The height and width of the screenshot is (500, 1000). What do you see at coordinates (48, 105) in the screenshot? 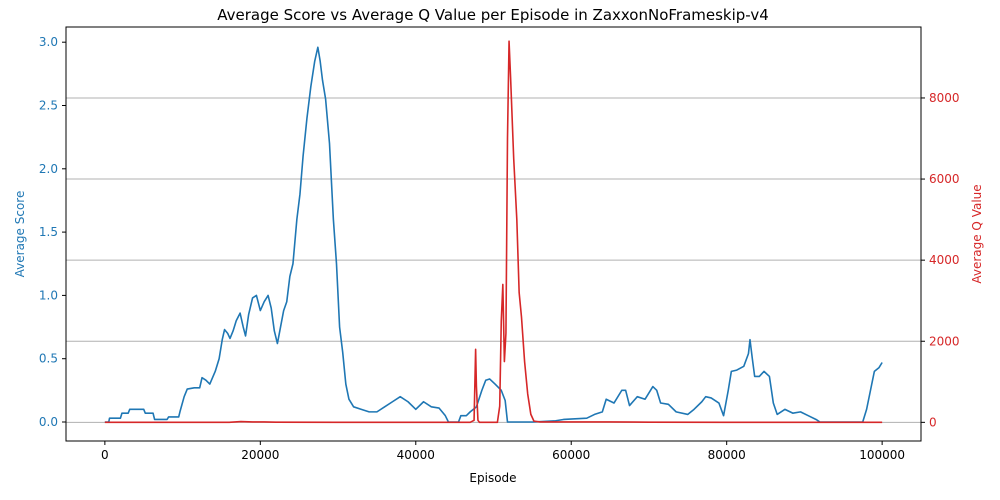
I see `left-y-tick-label: 2.5` at bounding box center [48, 105].